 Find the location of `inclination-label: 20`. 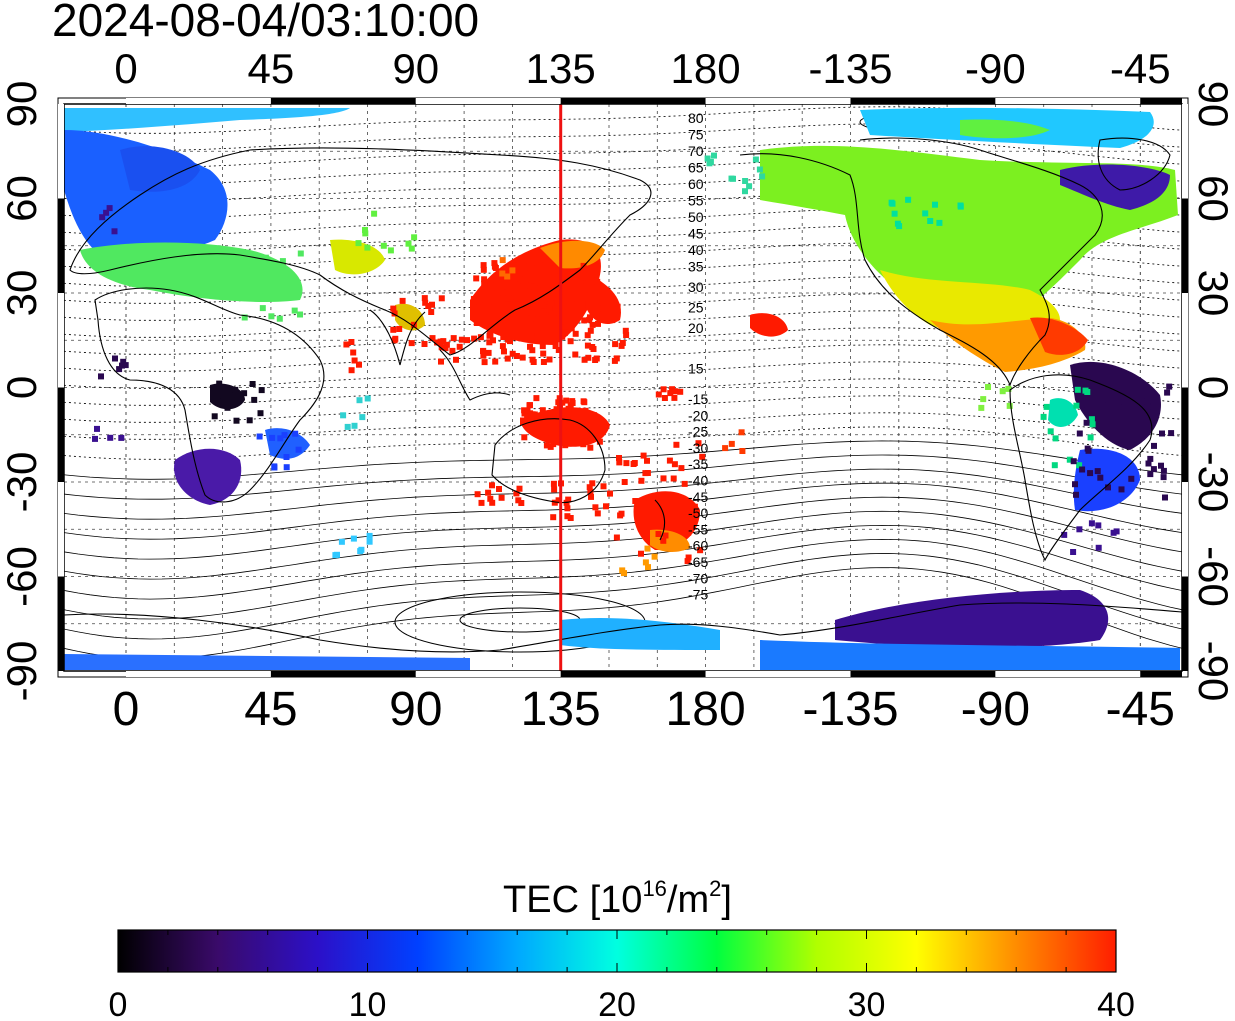

inclination-label: 20 is located at coordinates (696, 328).